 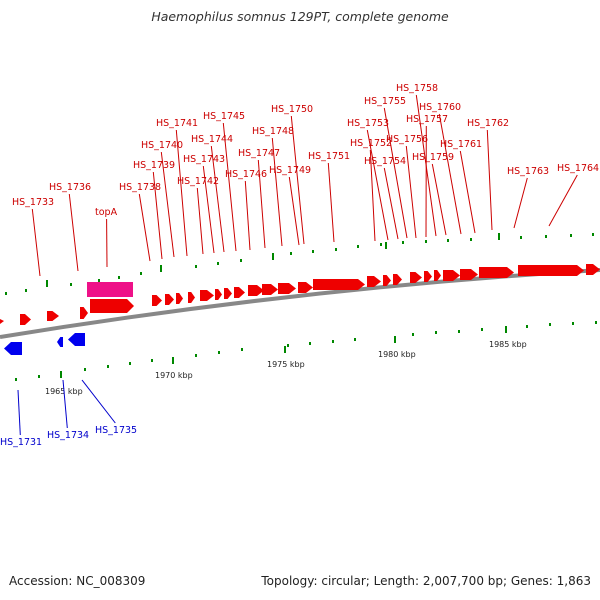 I want to click on scale-tick-1985-kbp, so click(x=506, y=329).